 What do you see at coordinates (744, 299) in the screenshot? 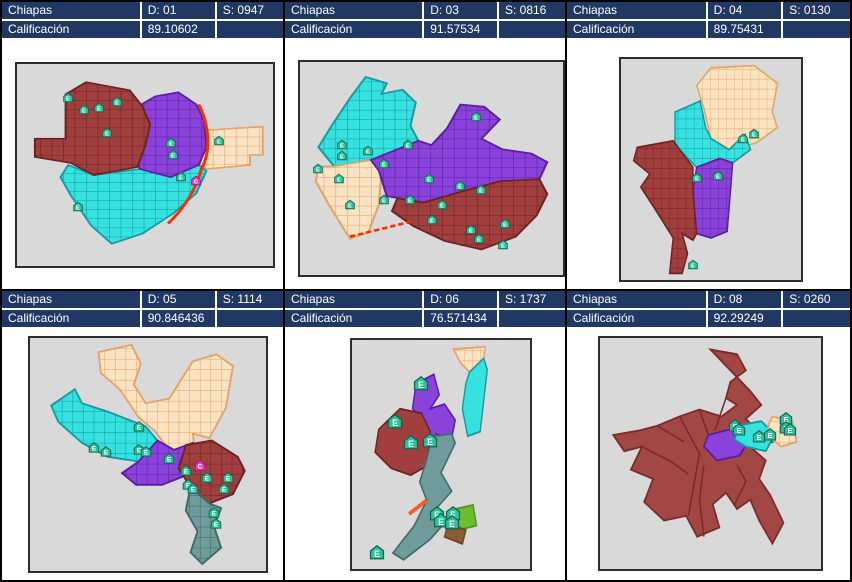
I see `district-label: D: 08` at bounding box center [744, 299].